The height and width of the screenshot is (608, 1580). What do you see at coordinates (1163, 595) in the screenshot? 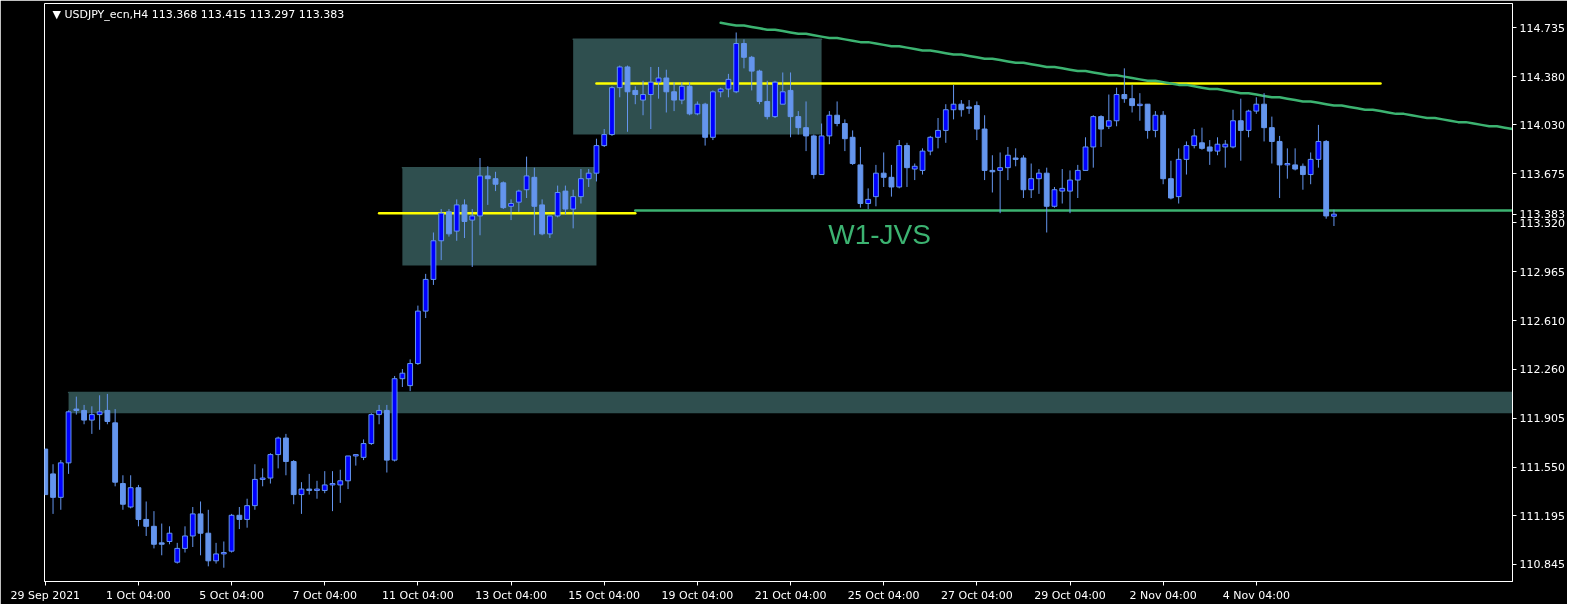
I see `x-tick-label: 2 Nov 04:00` at bounding box center [1163, 595].